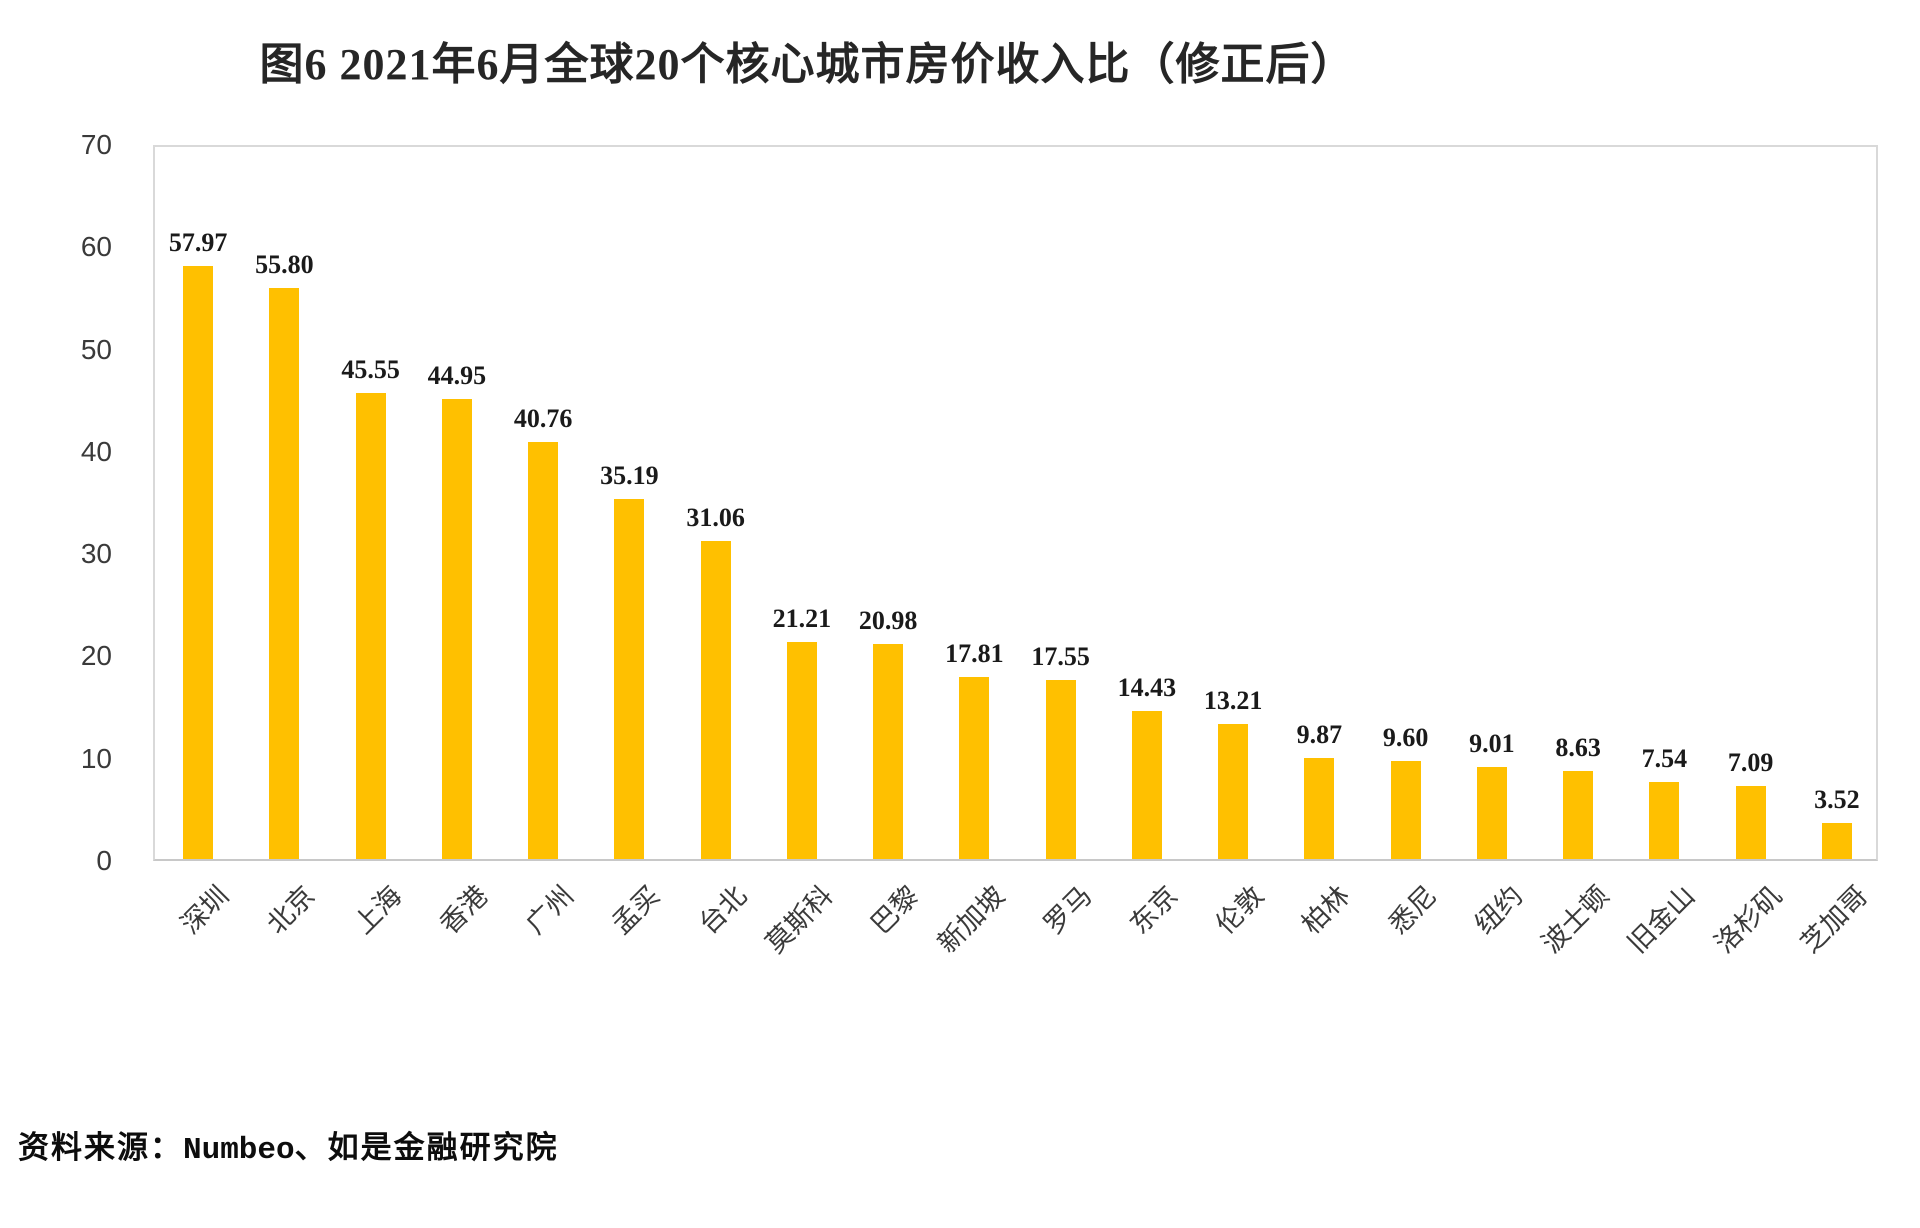  I want to click on y-axis-tick-10: 10, so click(96, 758).